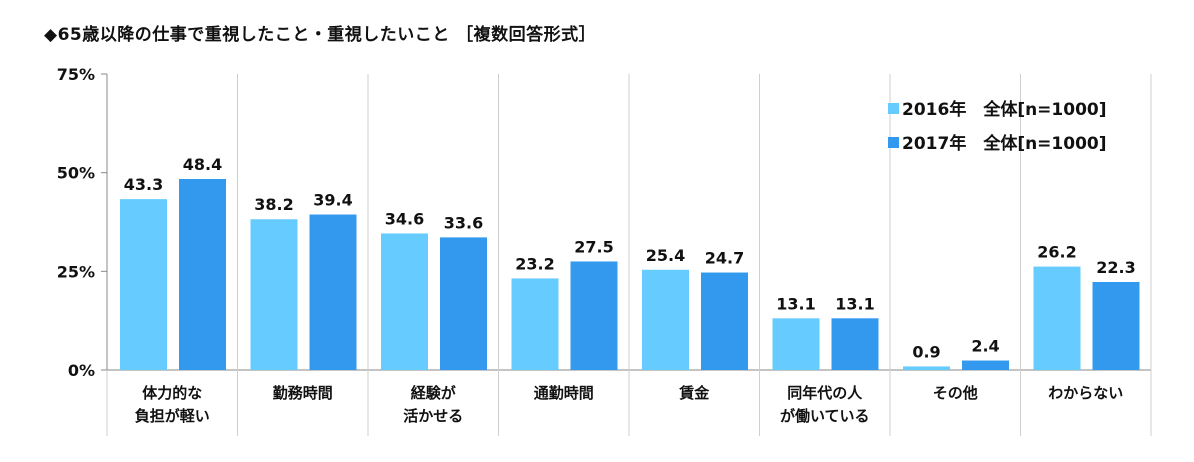 The image size is (1194, 462). Describe the element at coordinates (433, 416) in the screenshot. I see `x-tick-label-line: 活かせる` at that location.